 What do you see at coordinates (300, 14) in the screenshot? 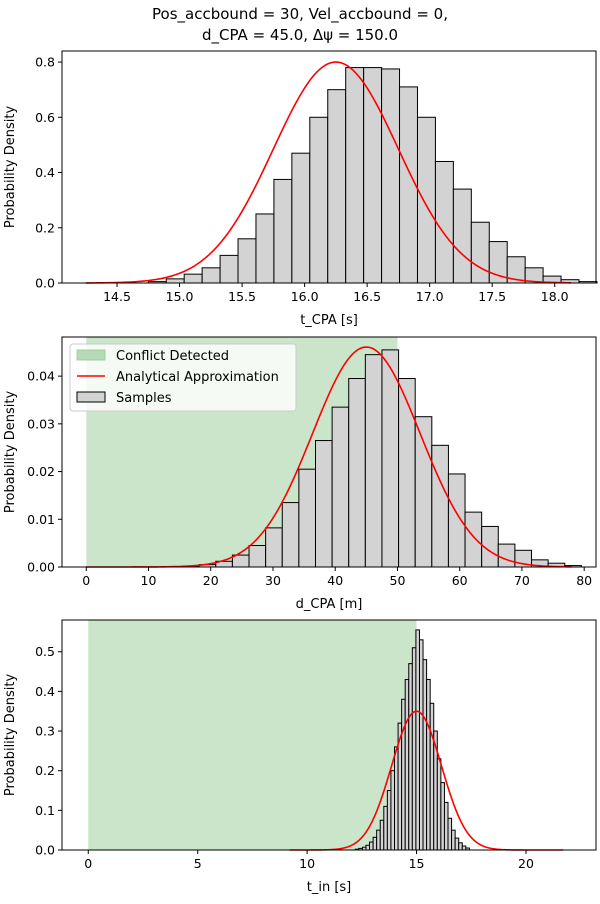
I see `figure-title-line1: Pos_accbound = 30, Vel_accbound = 0,` at bounding box center [300, 14].